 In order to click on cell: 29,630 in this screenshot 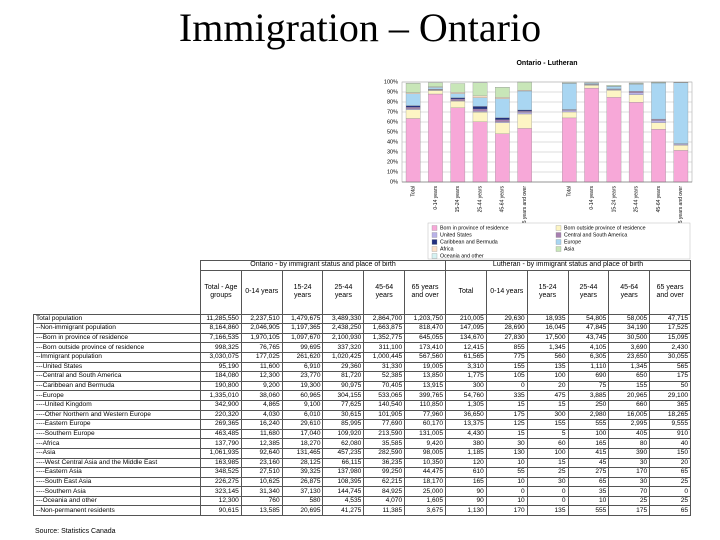, I will do `click(506, 319)`.